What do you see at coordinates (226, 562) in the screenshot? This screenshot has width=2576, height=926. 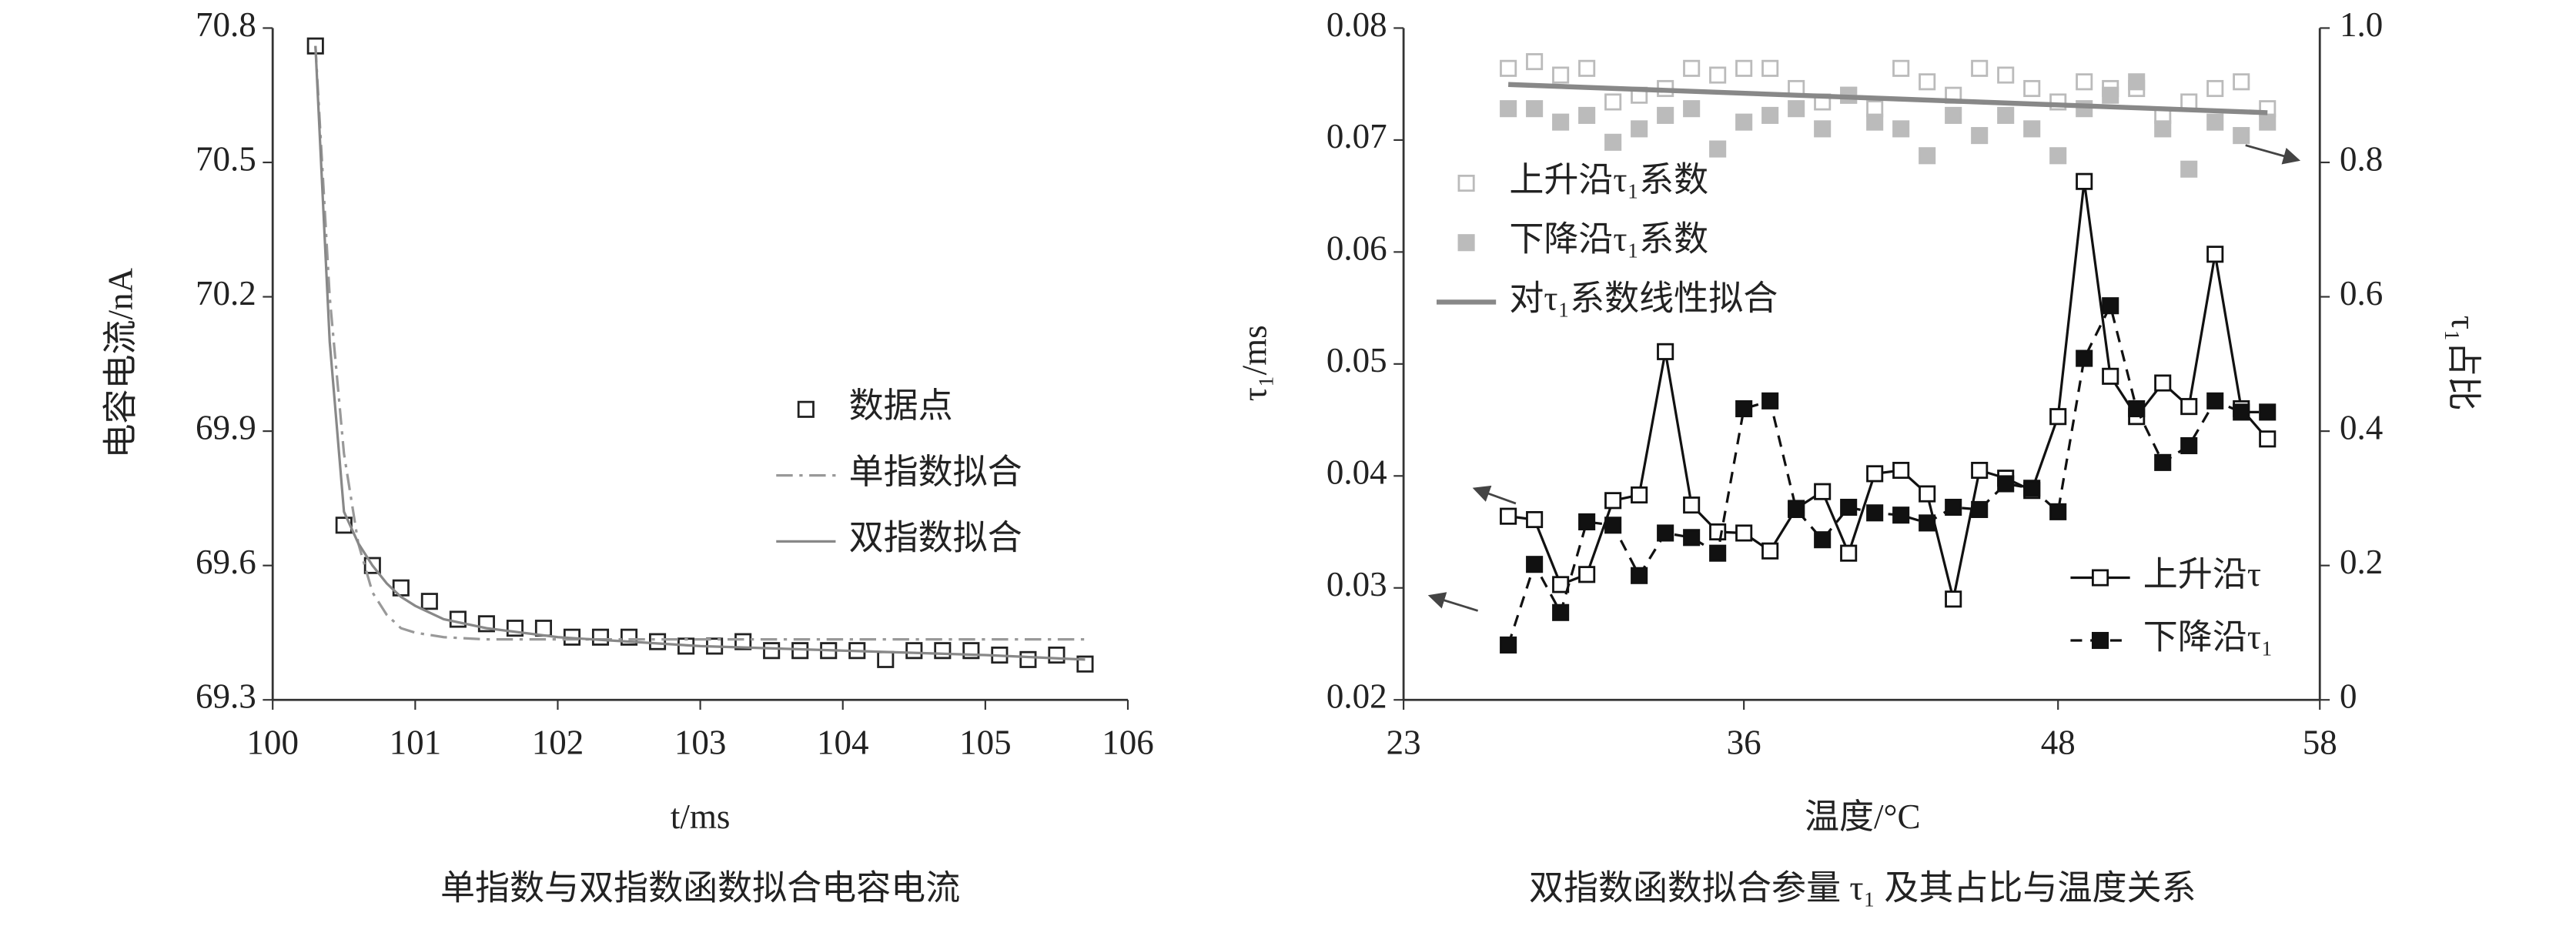 I see `y-tick-label: 69.6` at bounding box center [226, 562].